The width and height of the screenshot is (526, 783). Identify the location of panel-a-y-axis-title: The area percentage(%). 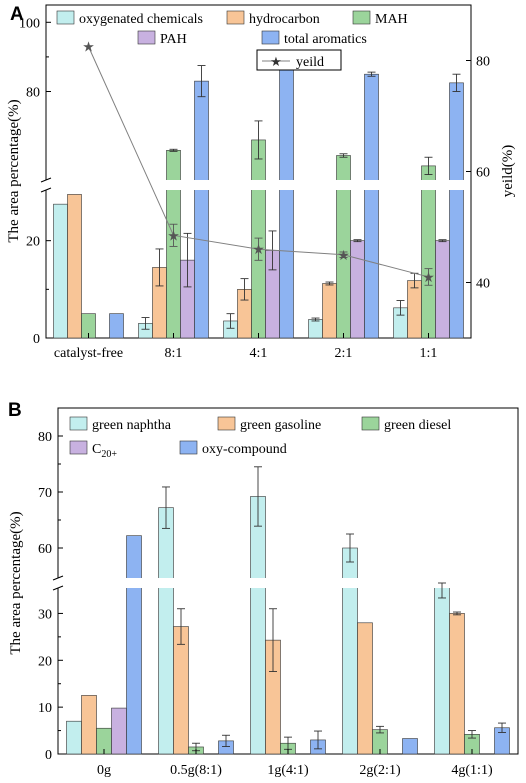
(14, 170).